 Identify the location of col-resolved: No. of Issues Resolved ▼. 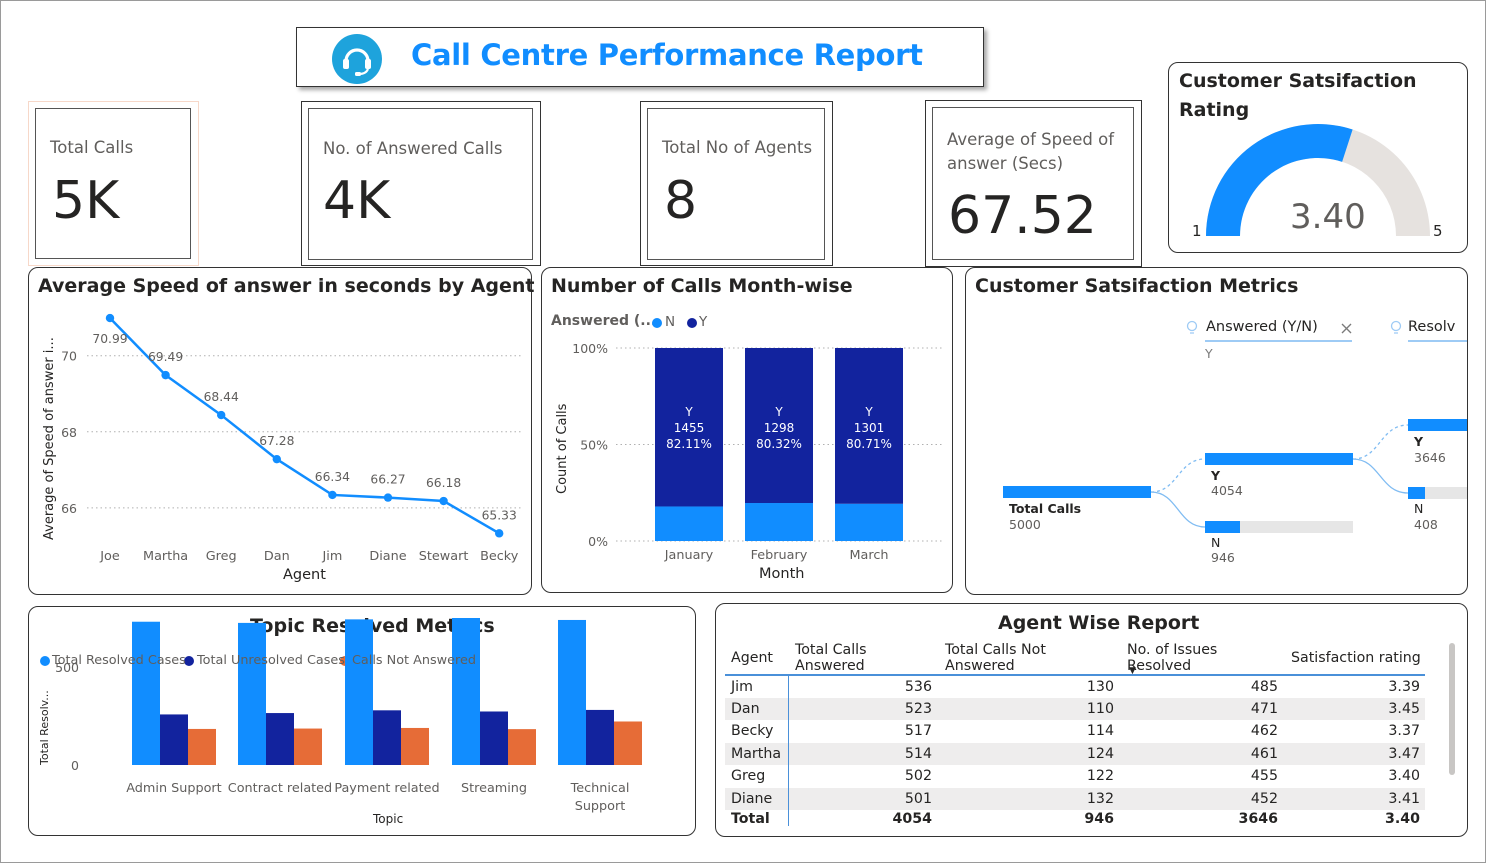
(1201, 659).